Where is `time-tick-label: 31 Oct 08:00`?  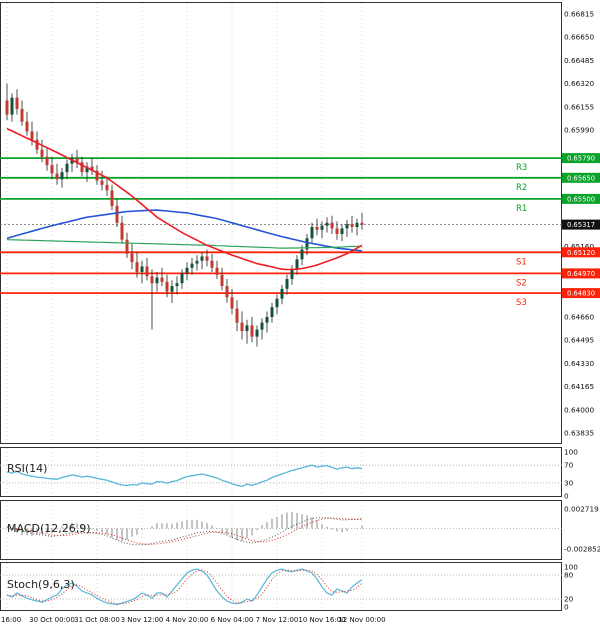 time-tick-label: 31 Oct 08:00 is located at coordinates (97, 620).